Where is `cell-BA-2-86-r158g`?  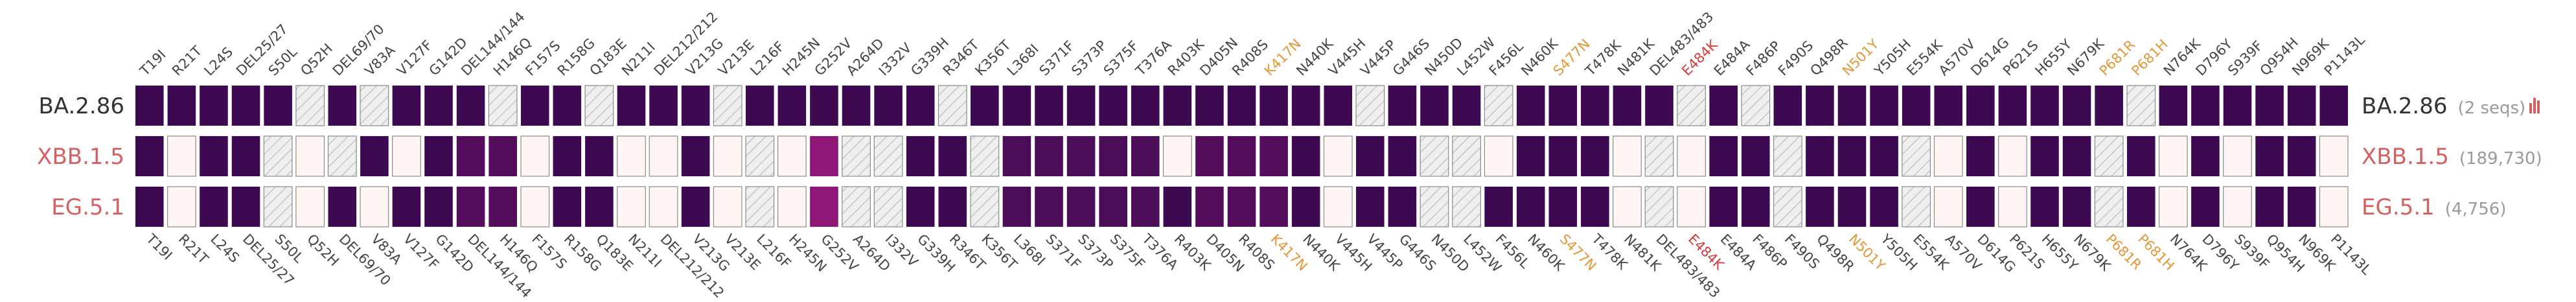
cell-BA-2-86-r158g is located at coordinates (567, 106).